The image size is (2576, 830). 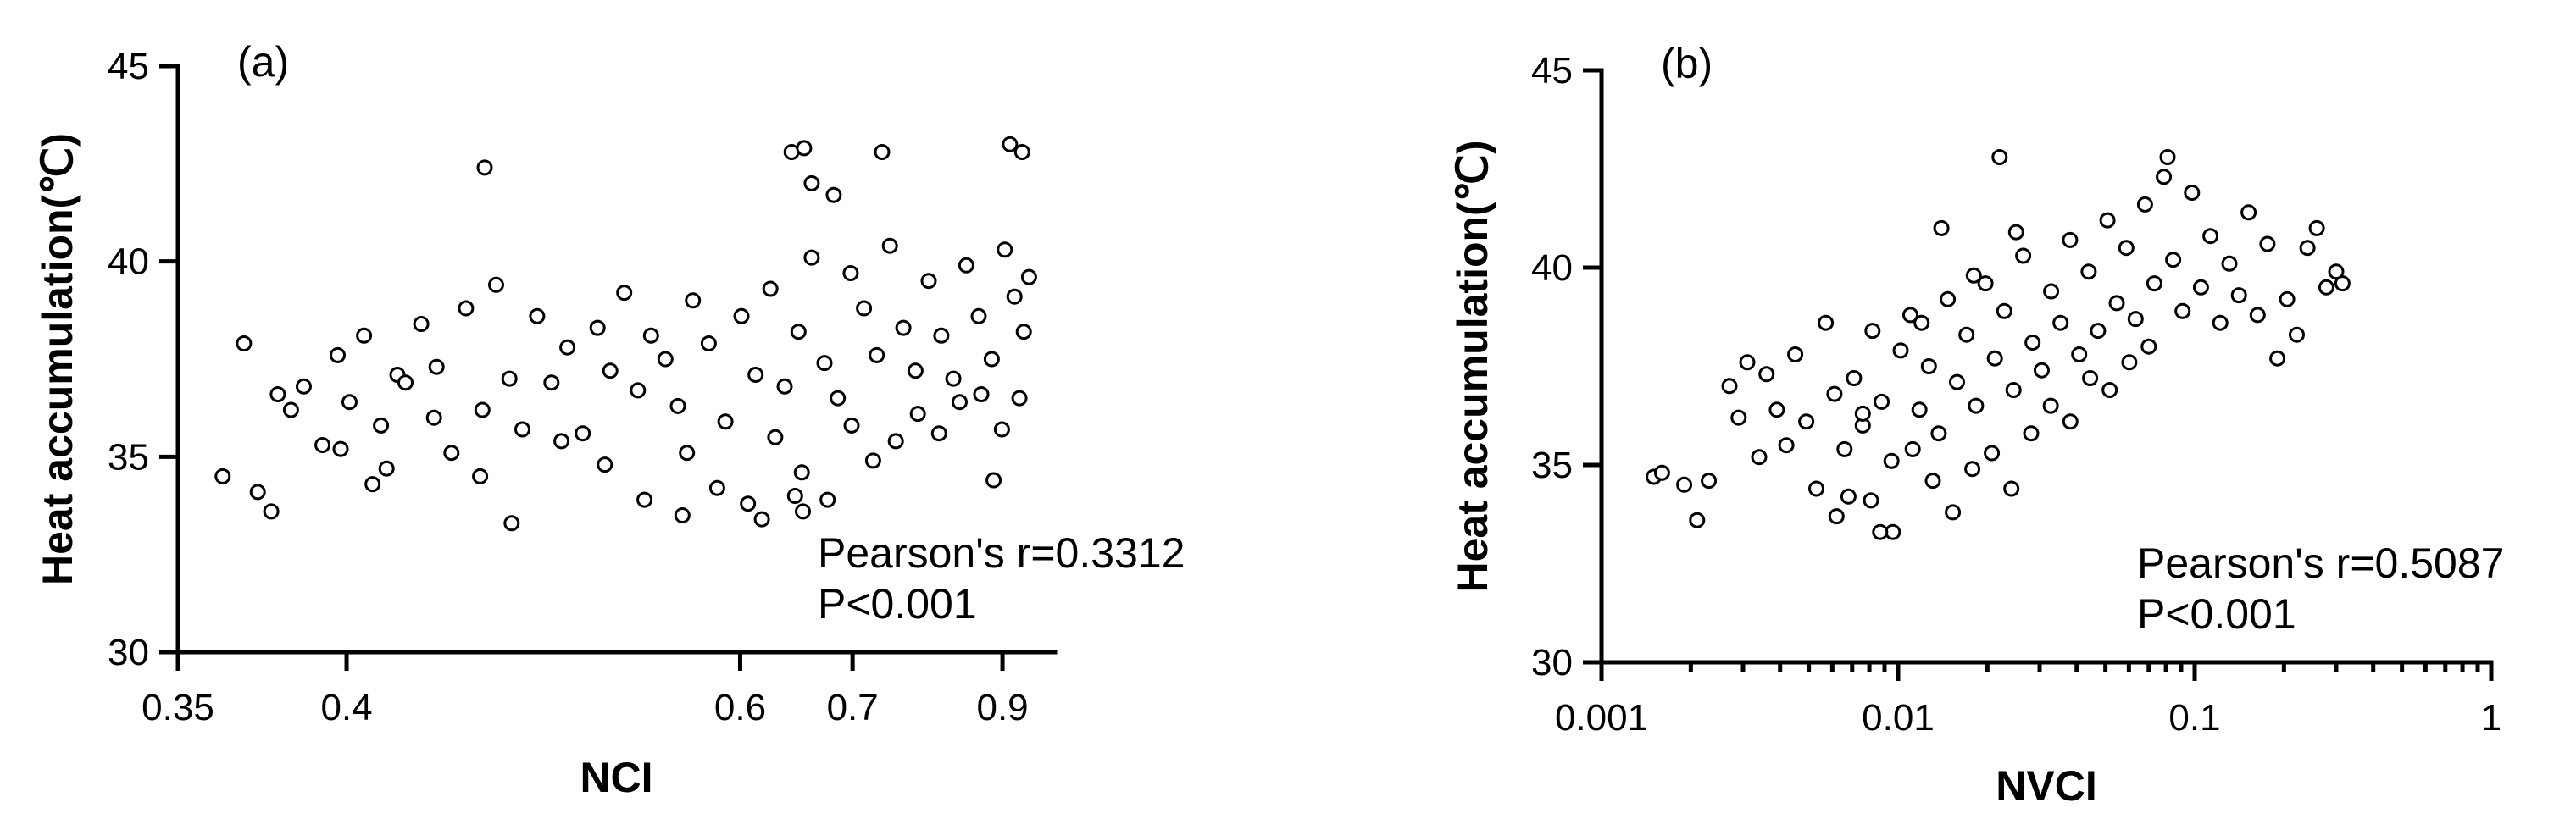 I want to click on x-tick-label: 0.1, so click(x=2194, y=718).